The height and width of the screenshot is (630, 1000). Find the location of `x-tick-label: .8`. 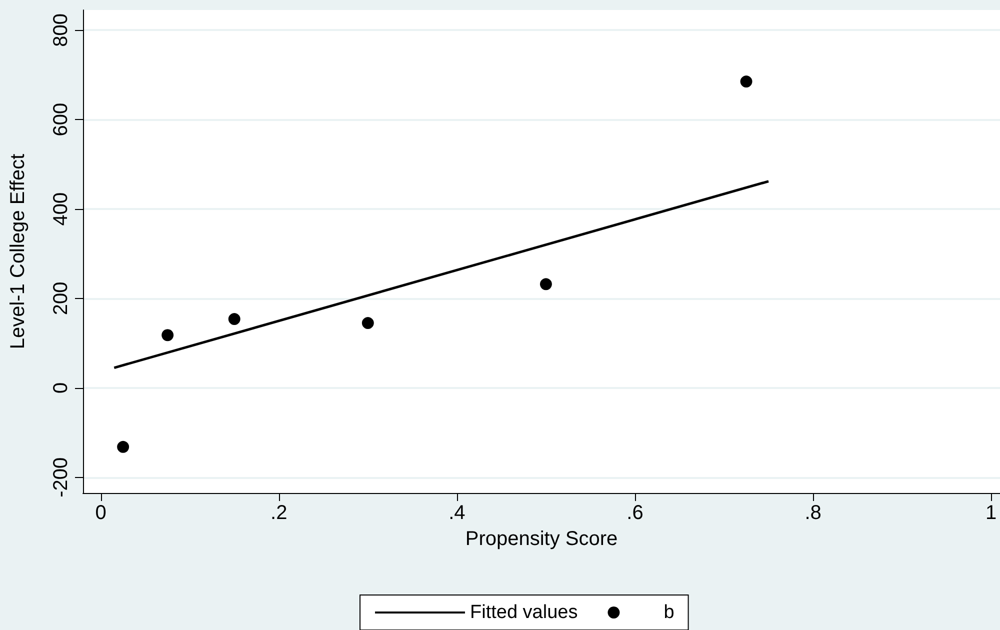

x-tick-label: .8 is located at coordinates (813, 513).